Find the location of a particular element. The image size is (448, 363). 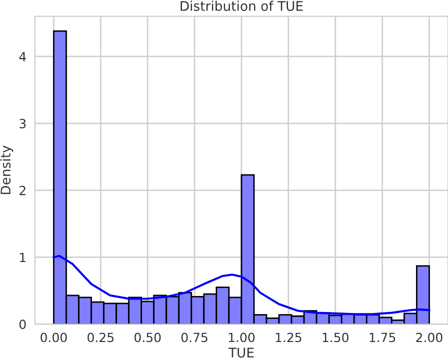

x-tick-label: 1.75 is located at coordinates (383, 337).